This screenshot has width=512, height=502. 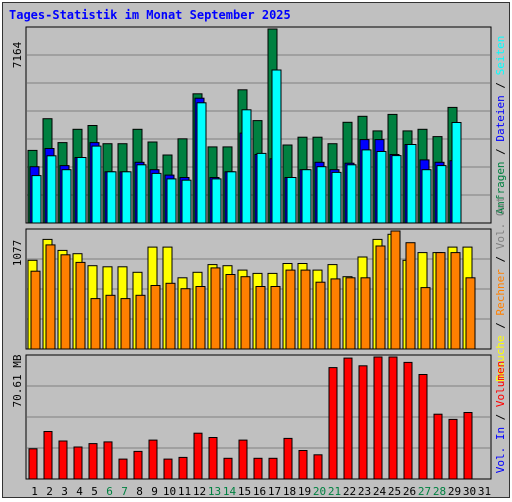 What do you see at coordinates (380, 491) in the screenshot?
I see `x-tick-label: 24` at bounding box center [380, 491].